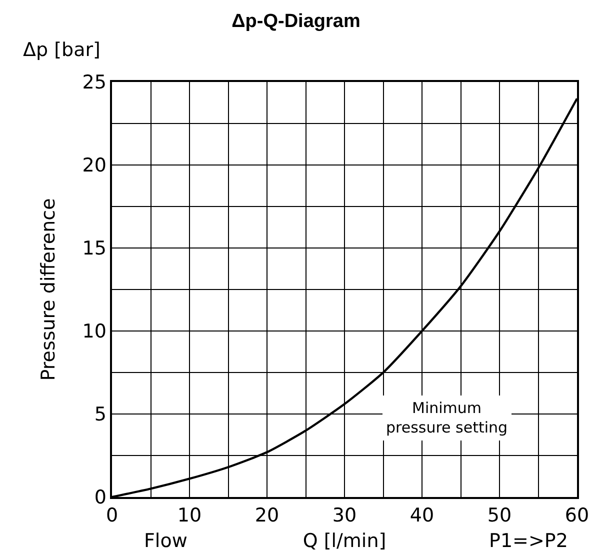 This screenshot has height=552, width=592. I want to click on x-tick-label: 20, so click(267, 515).